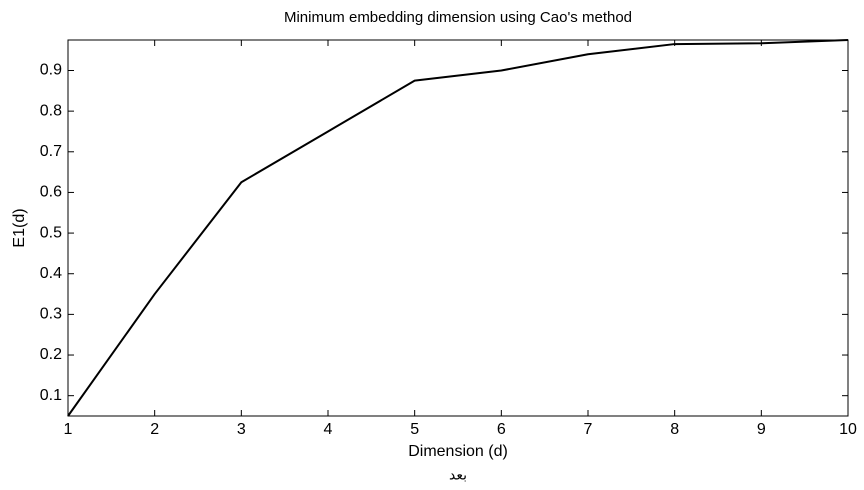 The width and height of the screenshot is (864, 490). Describe the element at coordinates (588, 429) in the screenshot. I see `x-tick-label: 7` at that location.